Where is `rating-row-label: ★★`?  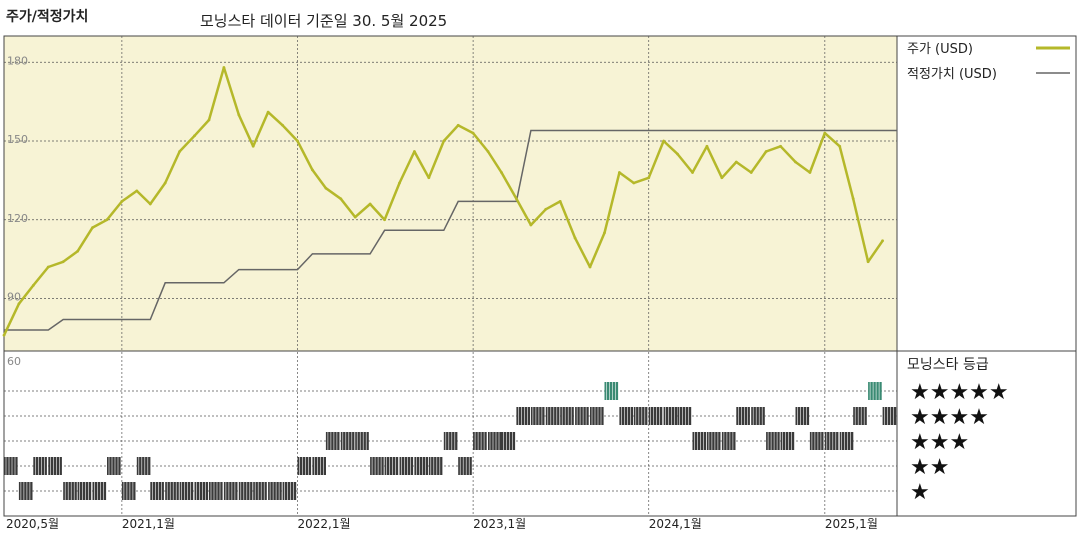 rating-row-label: ★★ is located at coordinates (929, 467).